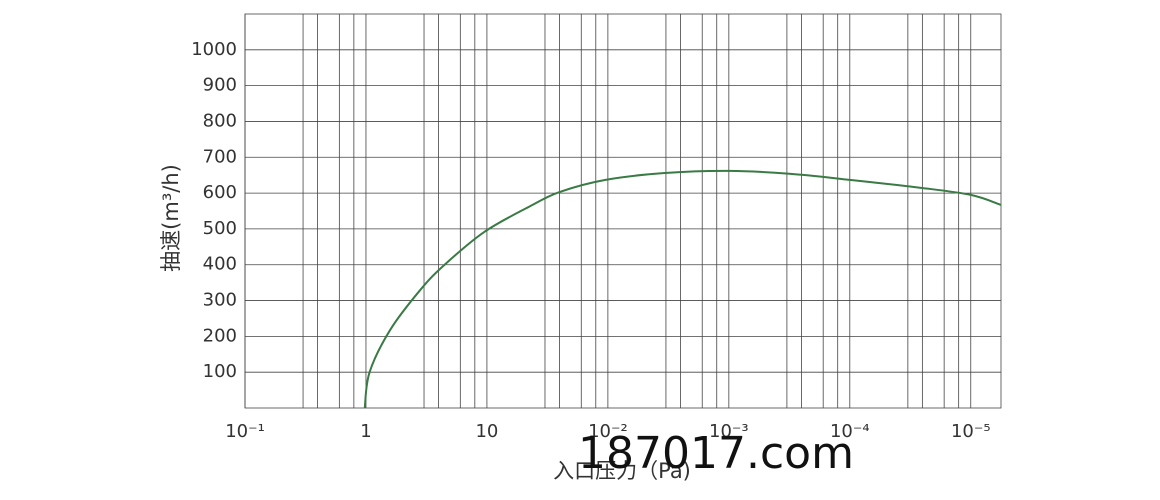 Image resolution: width=1160 pixels, height=500 pixels. I want to click on y-tick-label: 600, so click(220, 192).